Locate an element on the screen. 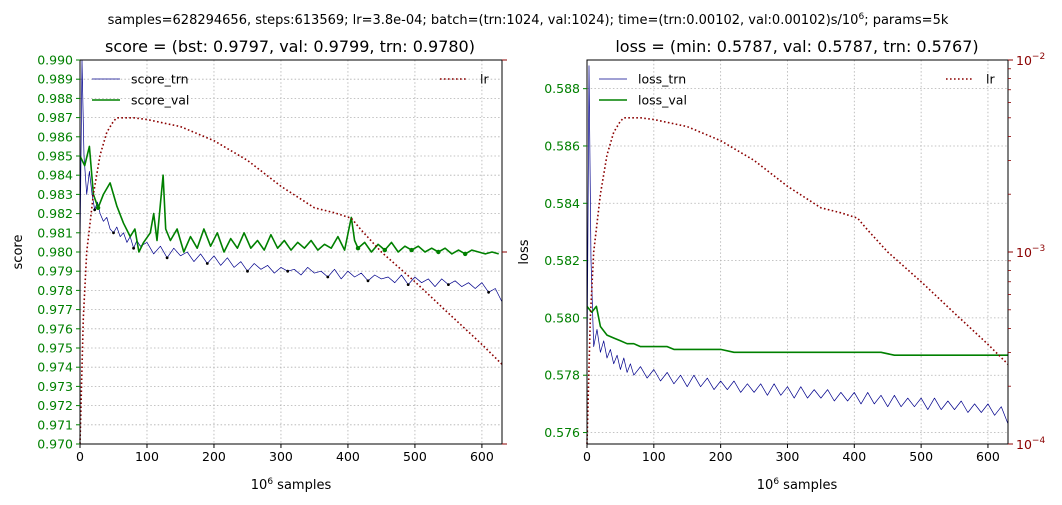 The image size is (1062, 505). score-x-tick-label: 600 is located at coordinates (482, 456).